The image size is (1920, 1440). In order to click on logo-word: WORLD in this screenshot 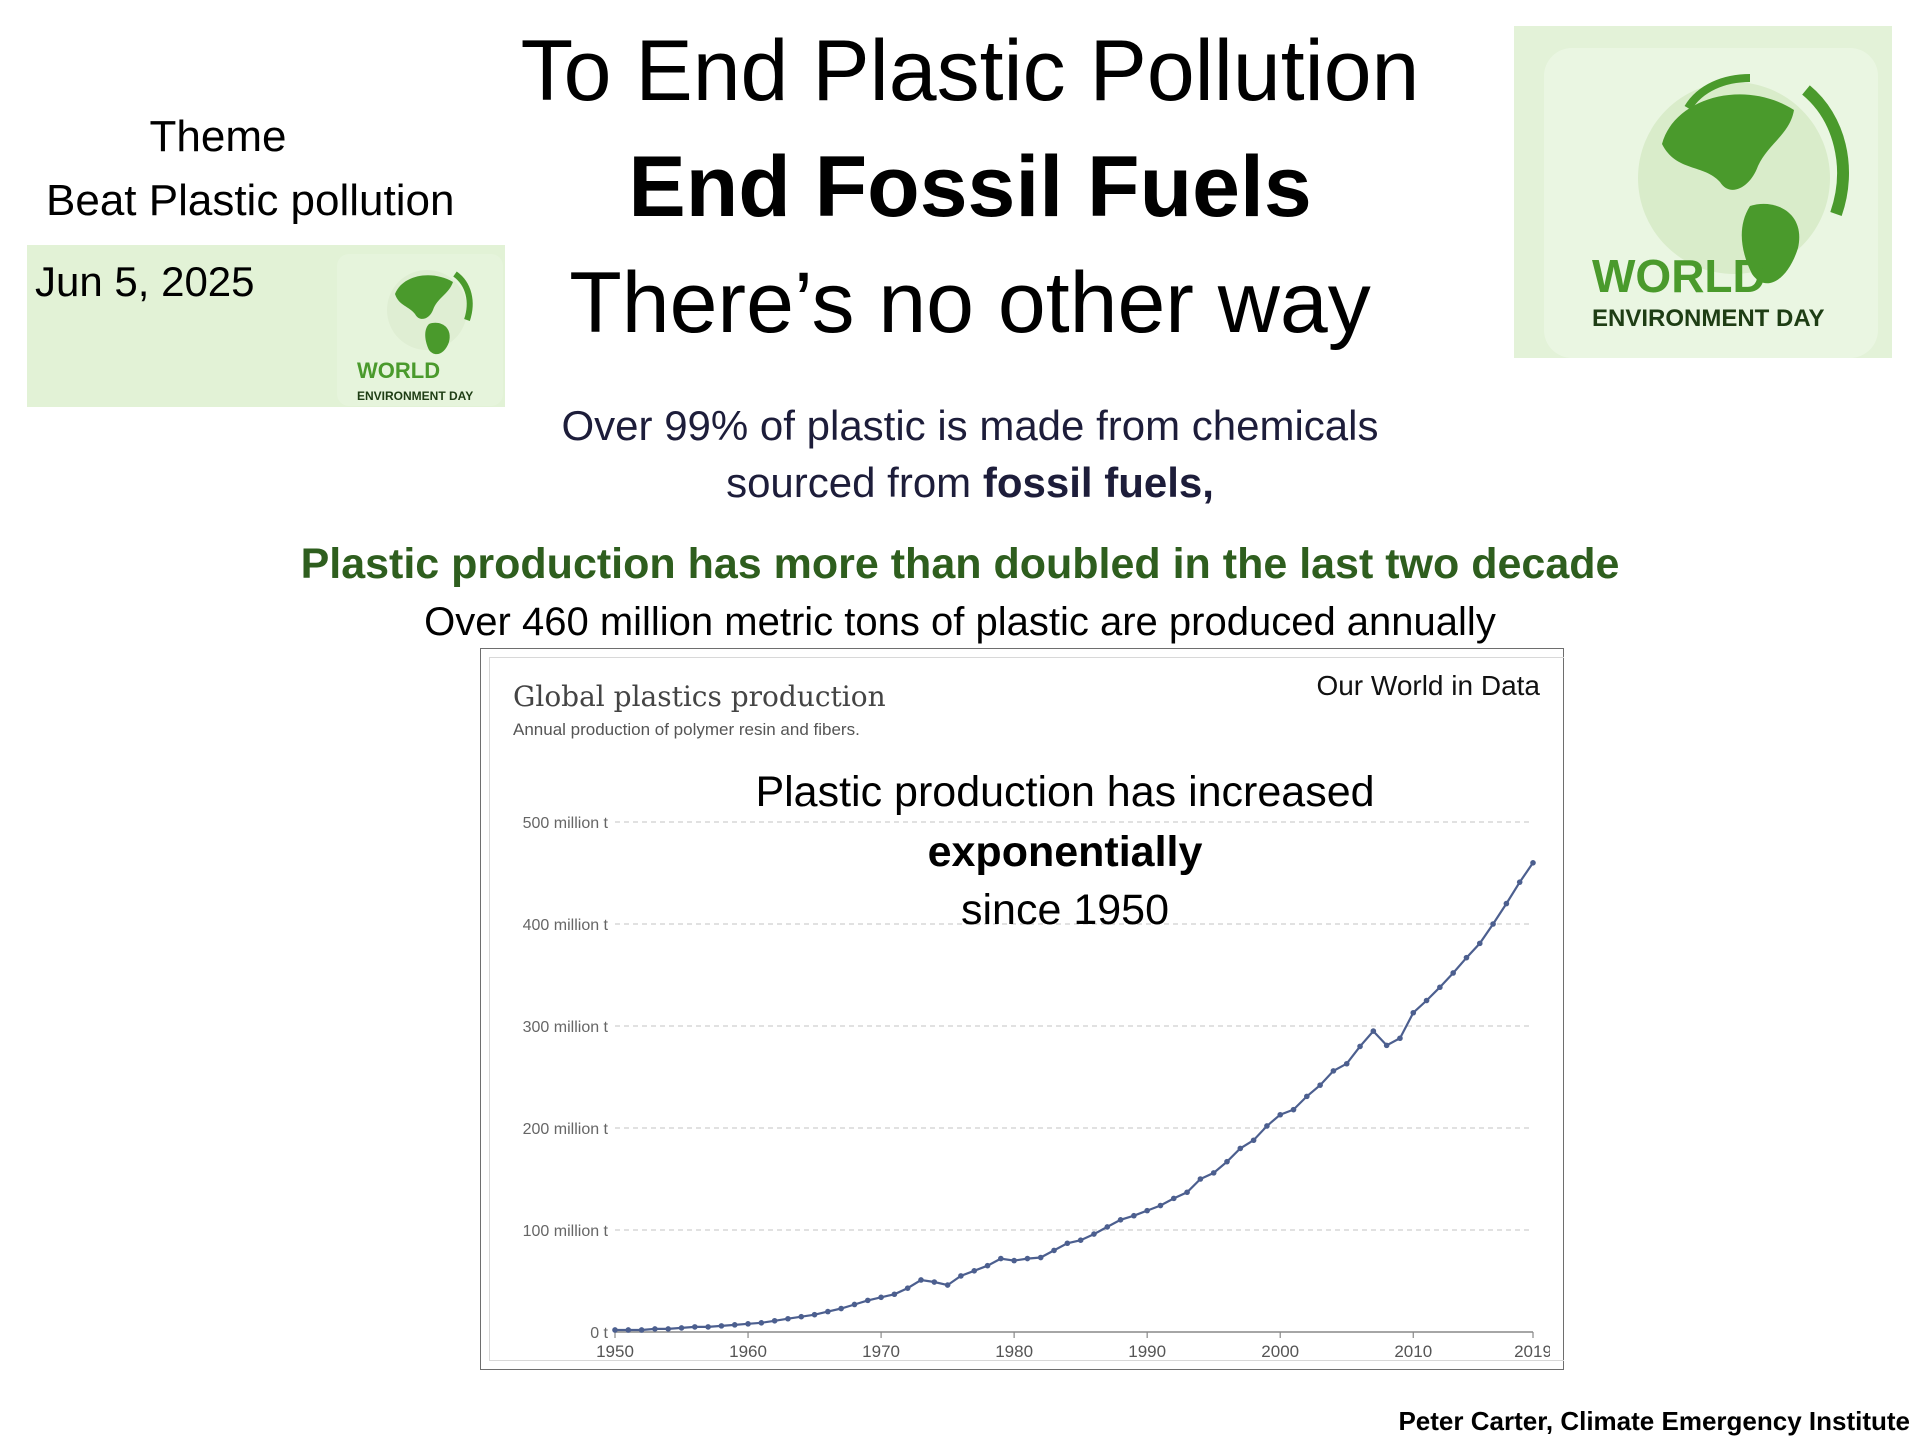, I will do `click(398, 370)`.